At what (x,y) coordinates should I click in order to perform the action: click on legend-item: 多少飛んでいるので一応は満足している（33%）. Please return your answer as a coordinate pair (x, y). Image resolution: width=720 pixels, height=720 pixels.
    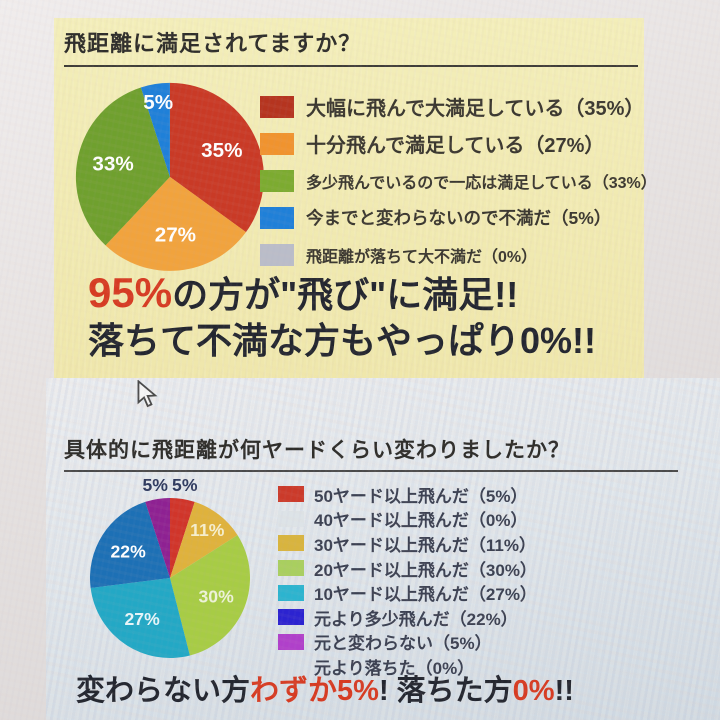
    Looking at the image, I should click on (458, 180).